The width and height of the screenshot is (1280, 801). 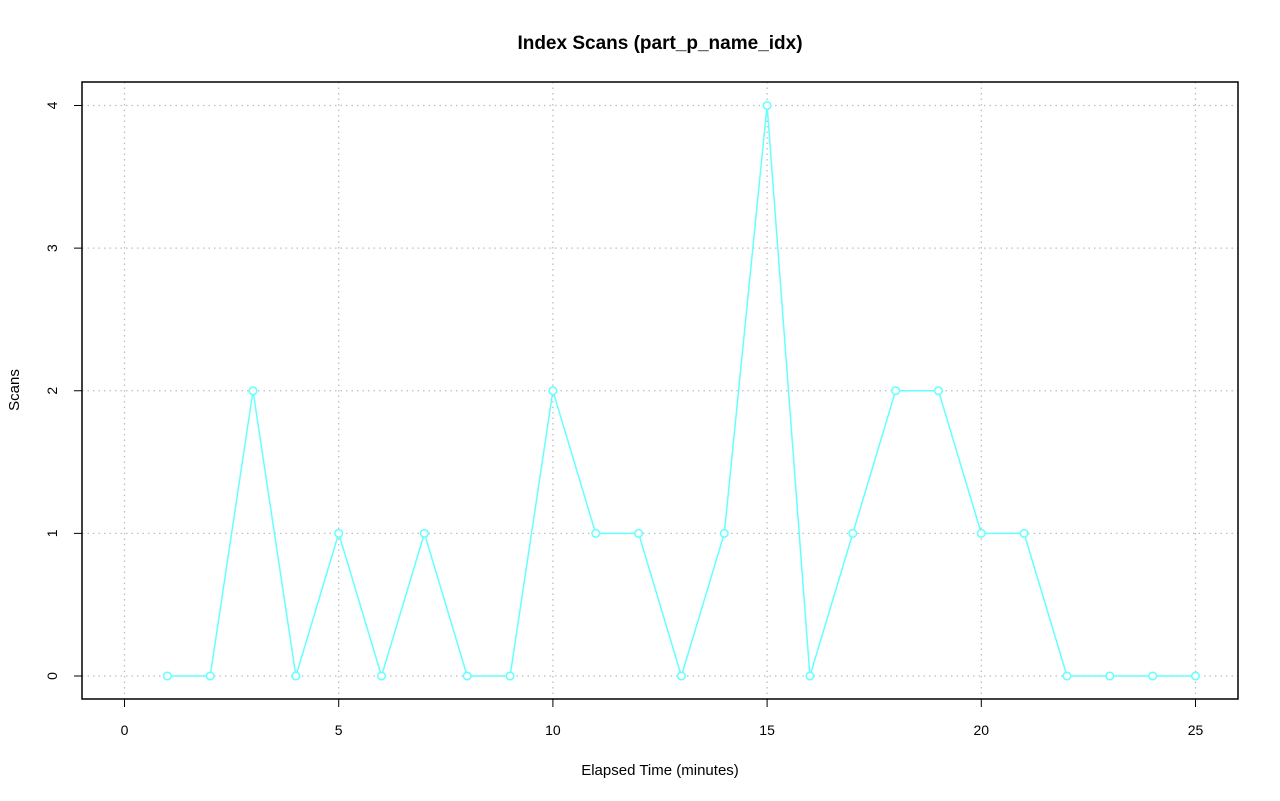 I want to click on y-tick-label: 4, so click(x=52, y=105).